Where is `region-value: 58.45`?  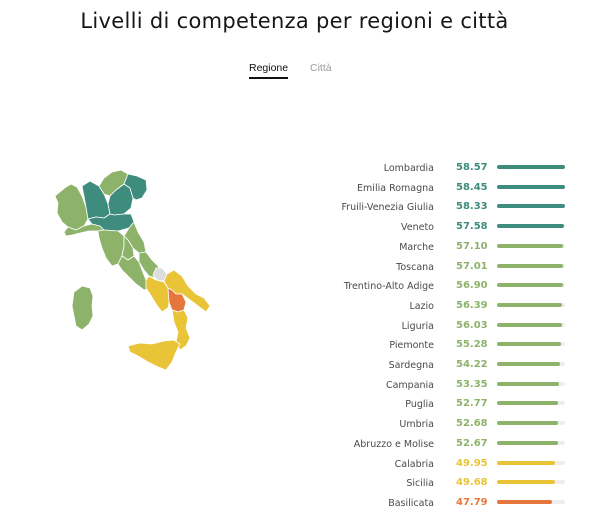
region-value: 58.45 is located at coordinates (472, 187).